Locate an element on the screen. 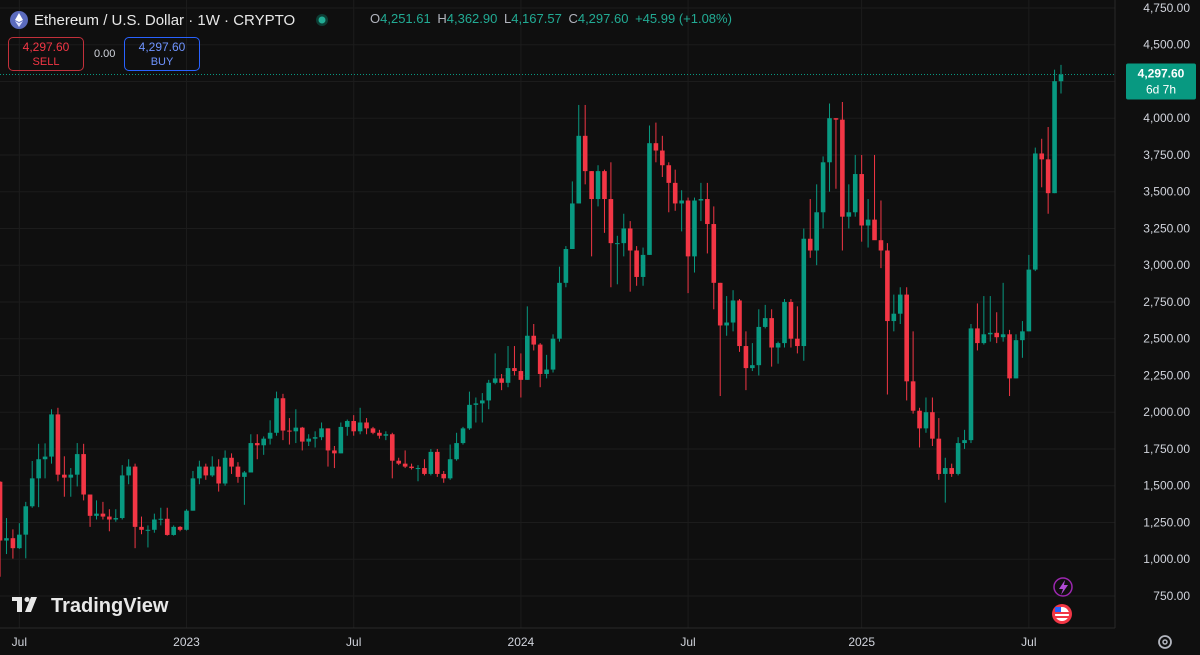  buy-button: 4,297.60 BUY is located at coordinates (162, 54).